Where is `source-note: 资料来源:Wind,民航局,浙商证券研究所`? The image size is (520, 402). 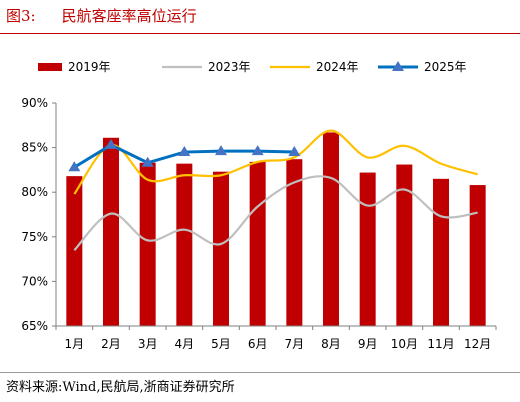 source-note: 资料来源:Wind,民航局,浙商证券研究所 is located at coordinates (120, 387).